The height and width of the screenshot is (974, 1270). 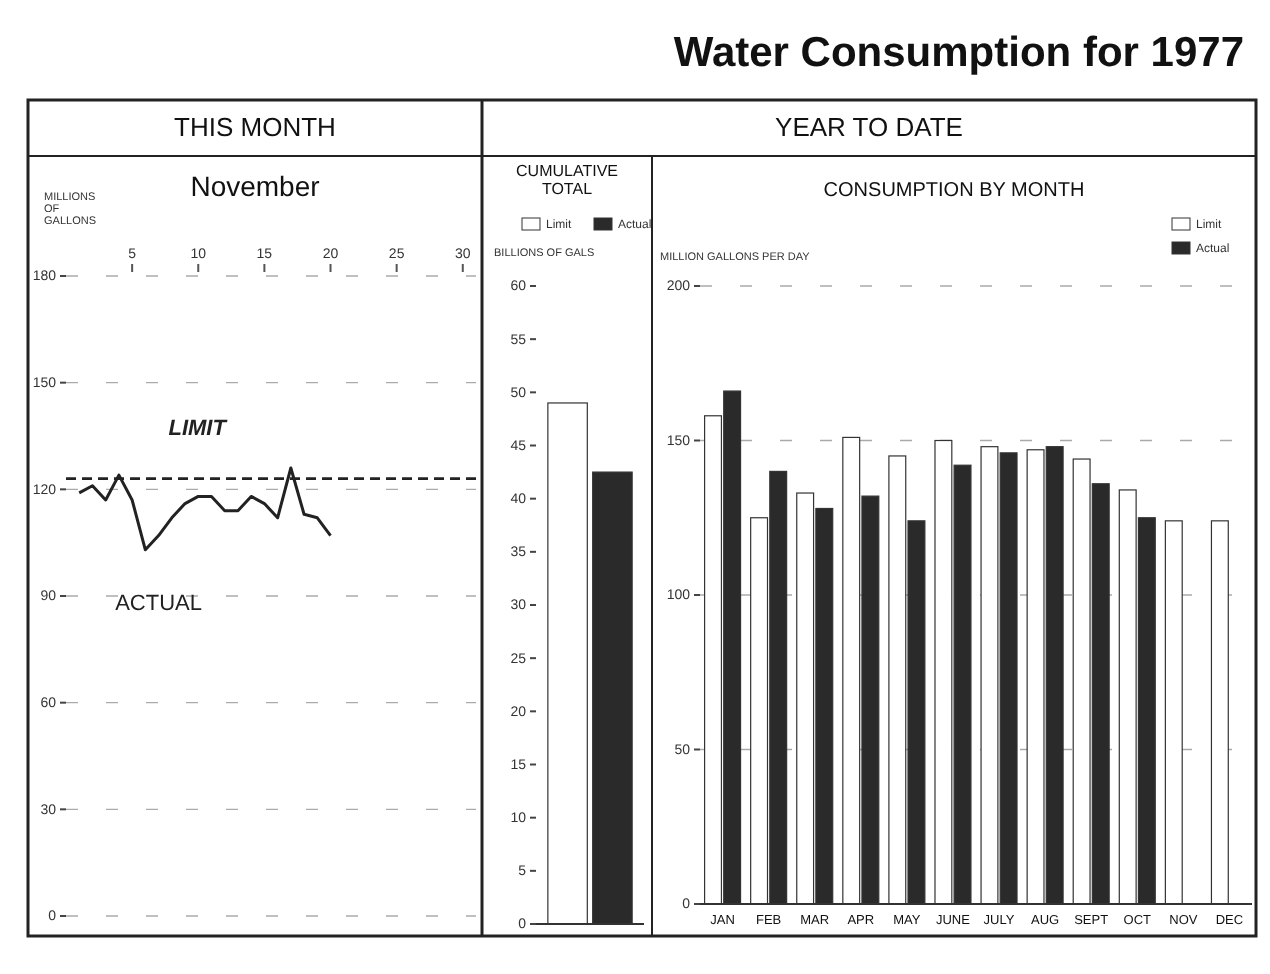 What do you see at coordinates (567, 180) in the screenshot?
I see `chart-title: CUMULATIVE TOTAL` at bounding box center [567, 180].